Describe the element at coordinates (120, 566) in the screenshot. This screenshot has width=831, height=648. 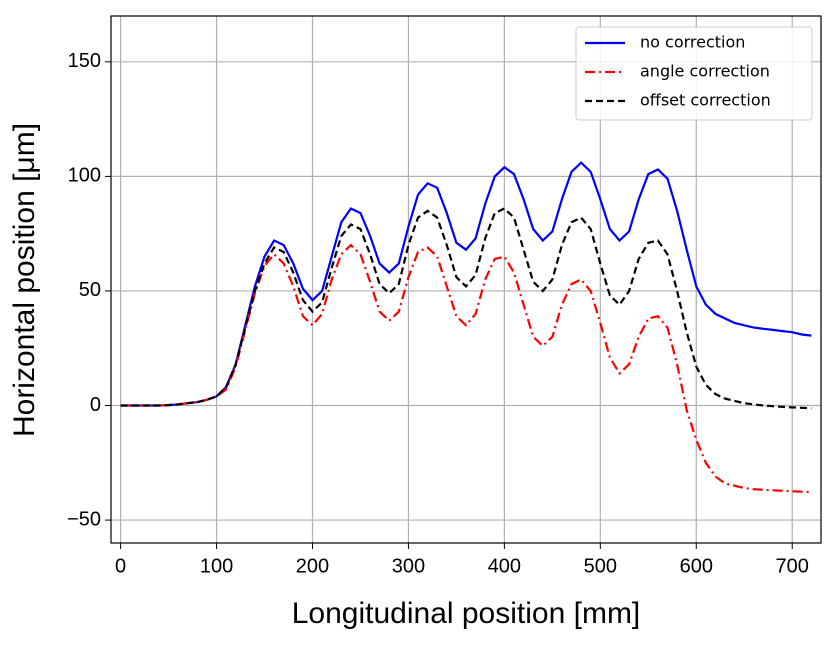
I see `x-tick-label: 0` at that location.